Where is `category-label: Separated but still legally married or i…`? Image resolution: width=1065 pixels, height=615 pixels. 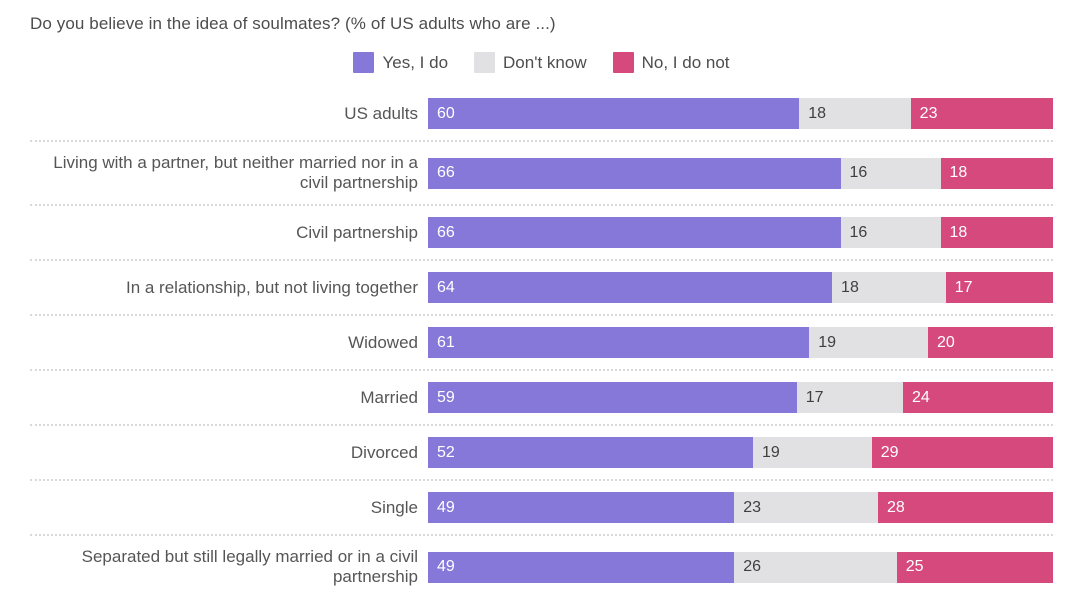
category-label: Separated but still legally married or i… is located at coordinates (249, 566).